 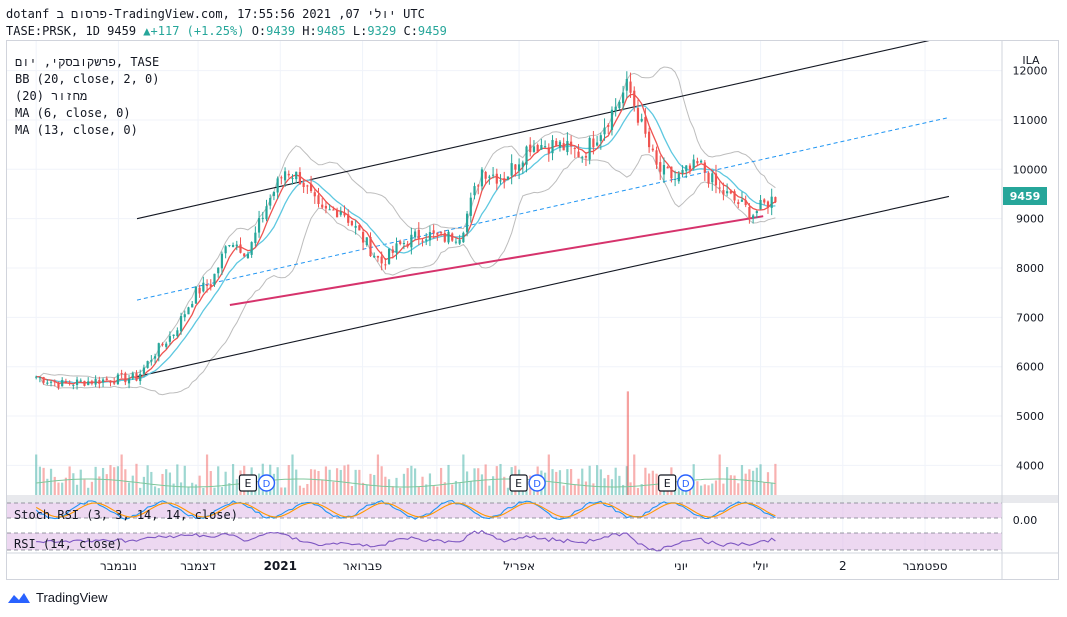 What do you see at coordinates (122, 31) in the screenshot?
I see `last-price: 9459` at bounding box center [122, 31].